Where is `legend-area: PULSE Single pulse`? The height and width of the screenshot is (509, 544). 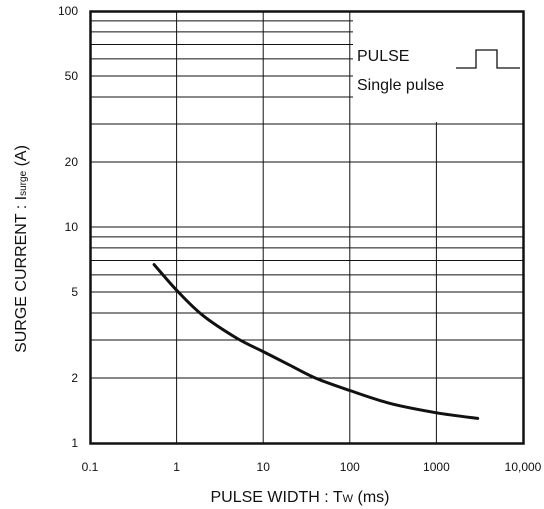
legend-area: PULSE Single pulse is located at coordinates (438, 66).